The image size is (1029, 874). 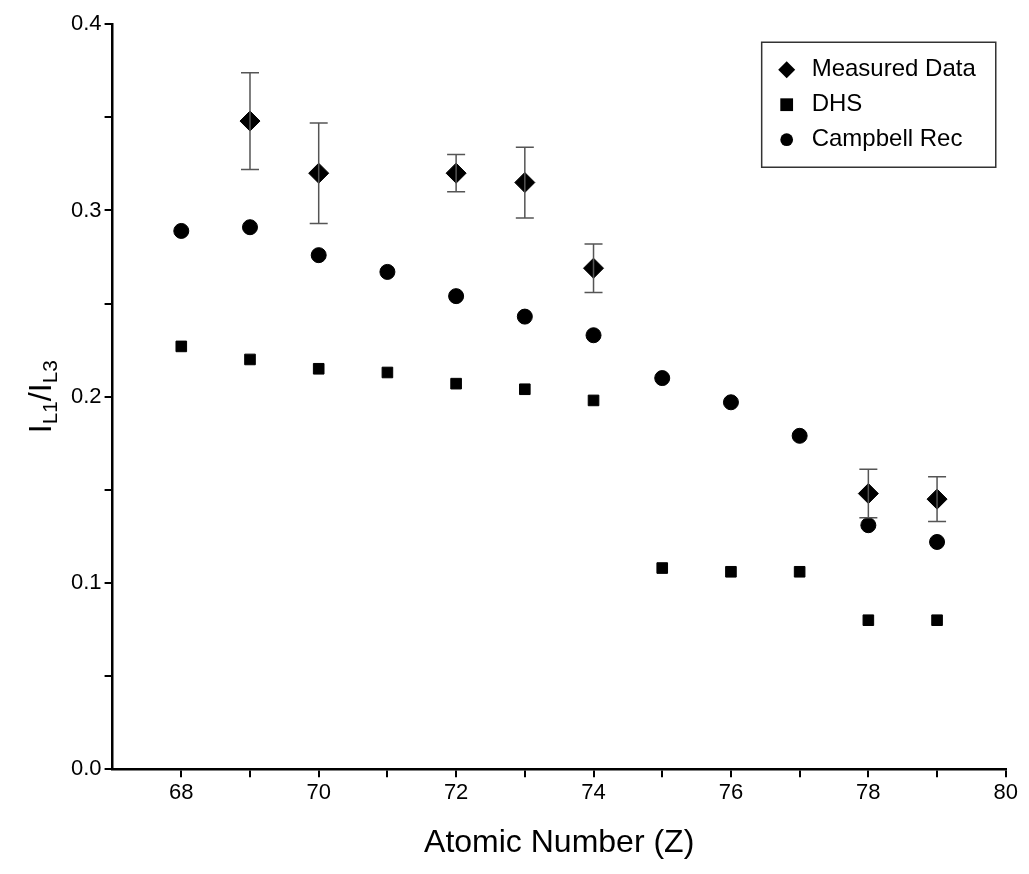 I want to click on x-tick-label: 74, so click(x=593, y=792).